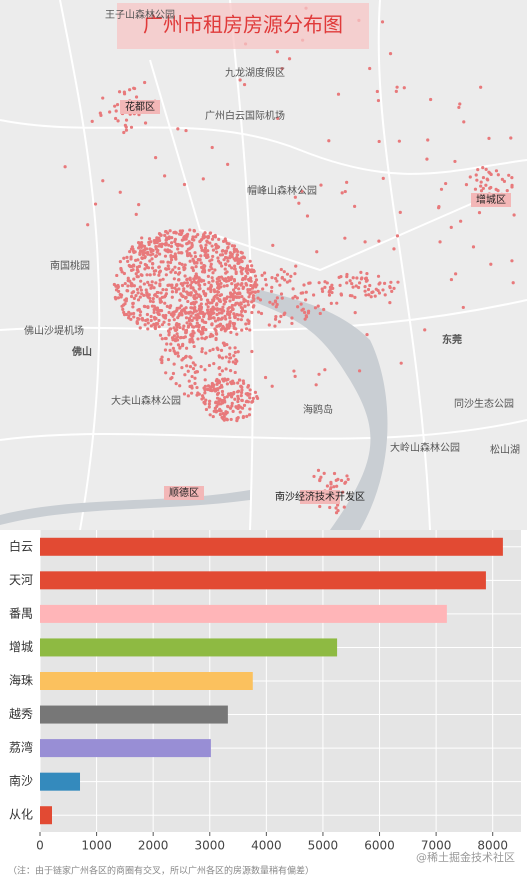  Describe the element at coordinates (266, 846) in the screenshot. I see `x-tick-label: 4000` at that location.